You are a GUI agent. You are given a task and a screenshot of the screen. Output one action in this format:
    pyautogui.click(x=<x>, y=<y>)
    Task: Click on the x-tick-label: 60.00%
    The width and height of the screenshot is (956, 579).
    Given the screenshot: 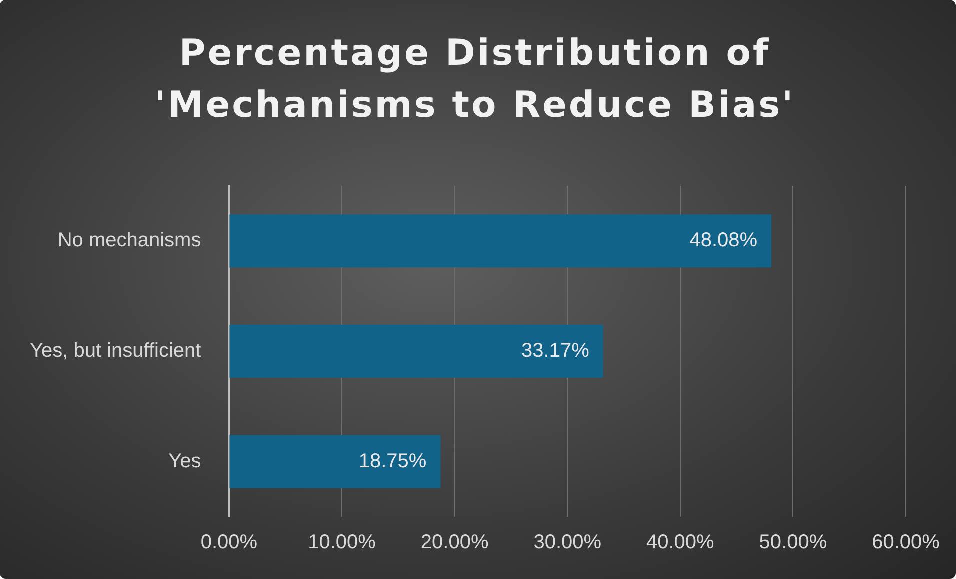 What is the action you would take?
    pyautogui.click(x=906, y=543)
    